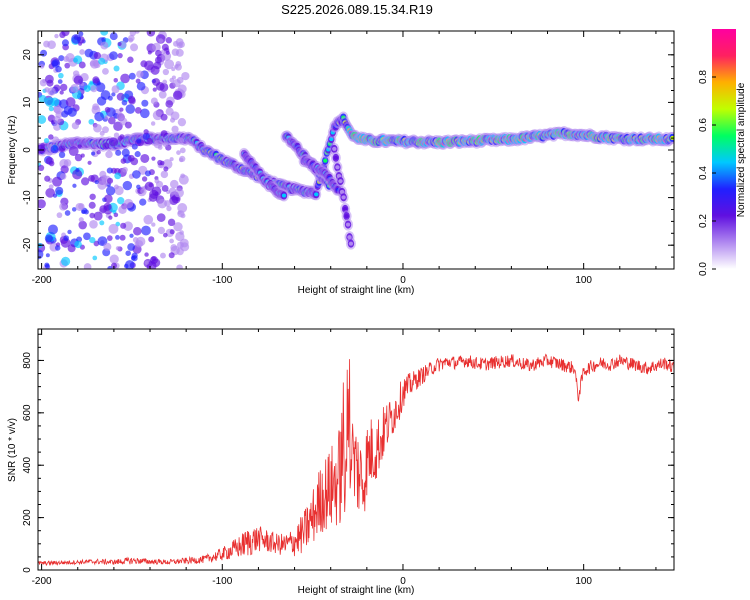 The width and height of the screenshot is (750, 600). I want to click on spectrogram-y-label: Frequency (Hz), so click(12, 150).